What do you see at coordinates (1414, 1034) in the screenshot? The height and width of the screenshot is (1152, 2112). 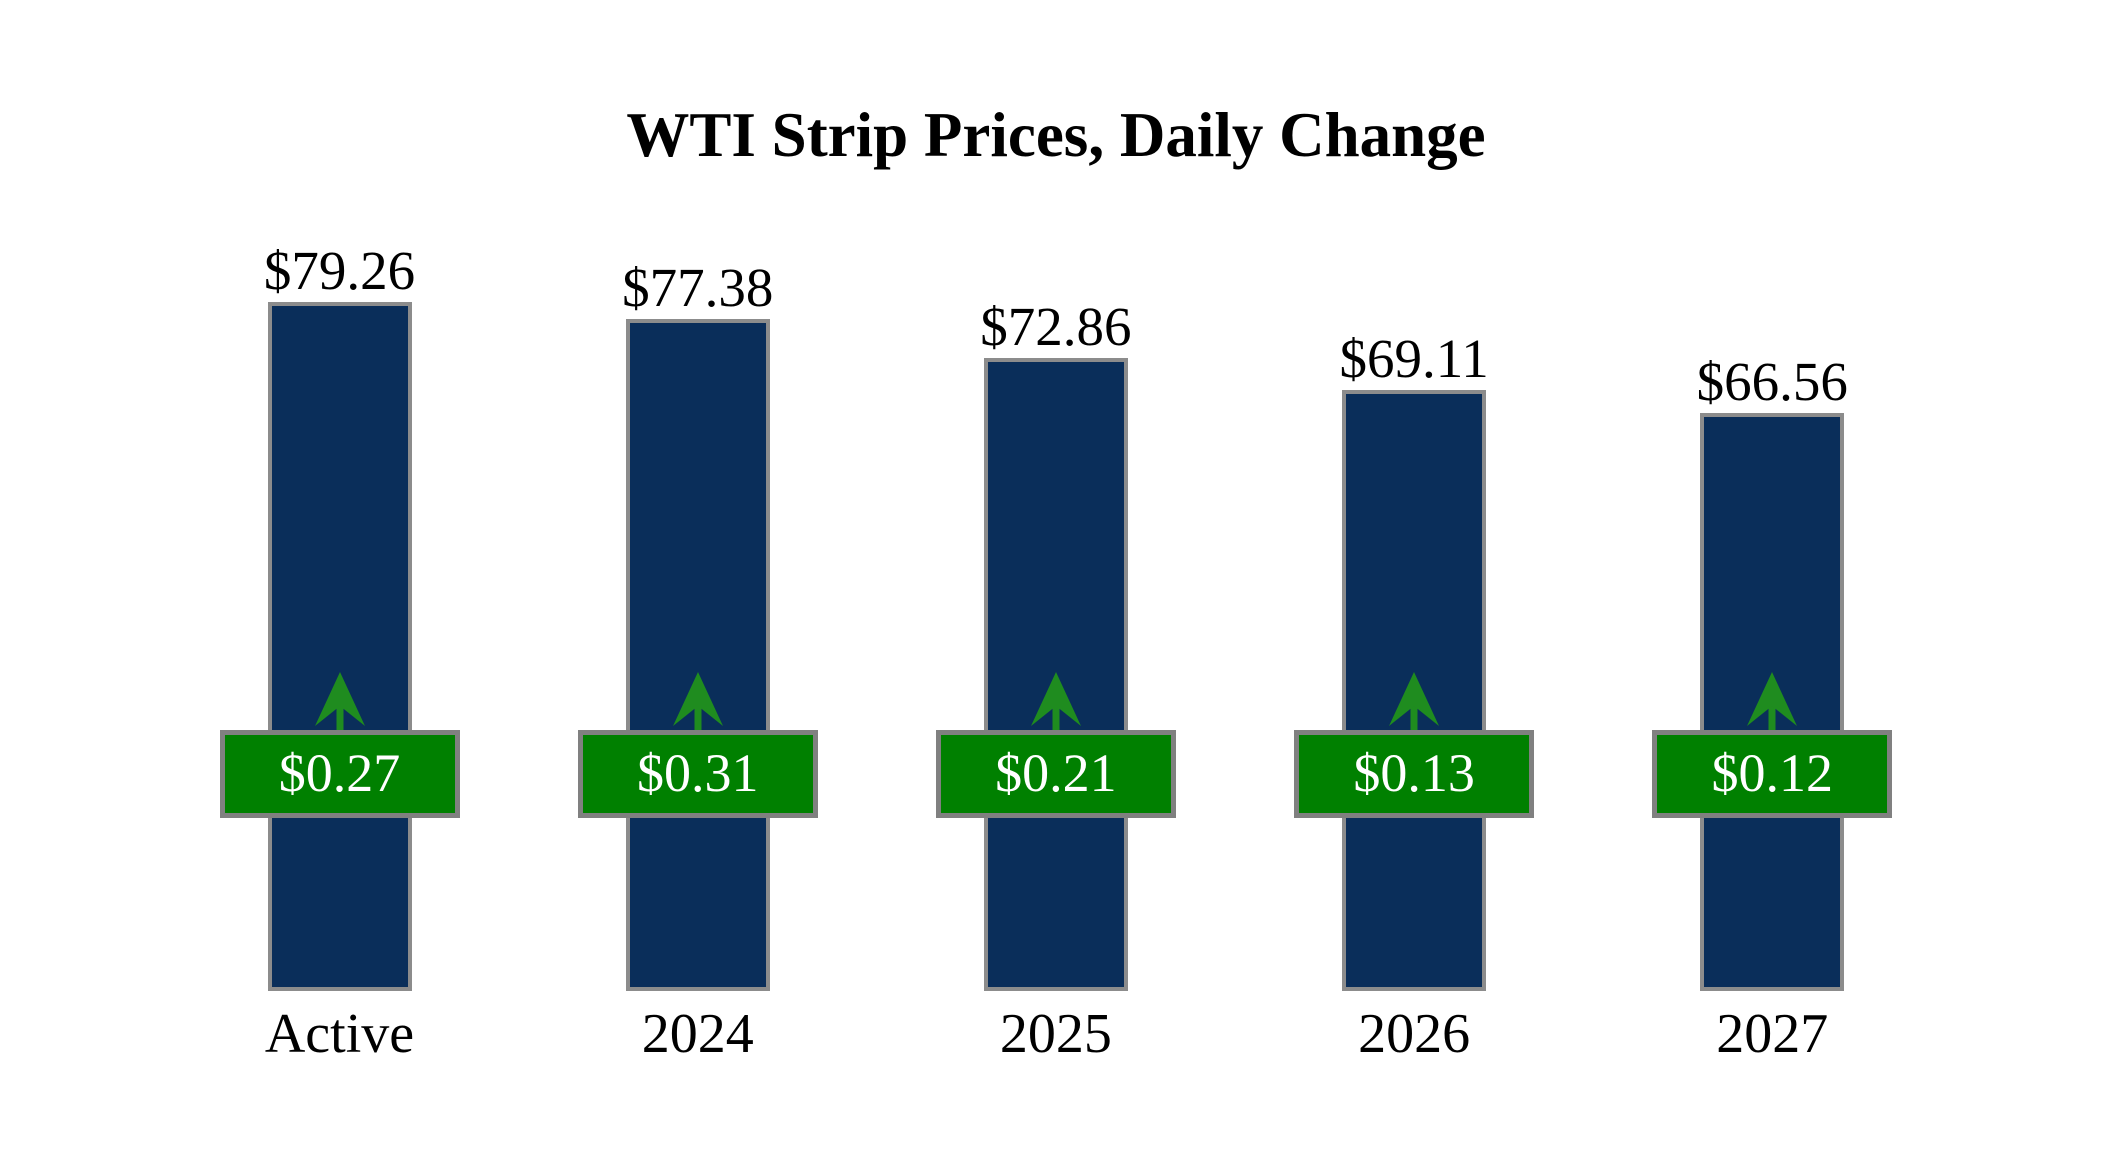 I see `category-label: 2026` at bounding box center [1414, 1034].